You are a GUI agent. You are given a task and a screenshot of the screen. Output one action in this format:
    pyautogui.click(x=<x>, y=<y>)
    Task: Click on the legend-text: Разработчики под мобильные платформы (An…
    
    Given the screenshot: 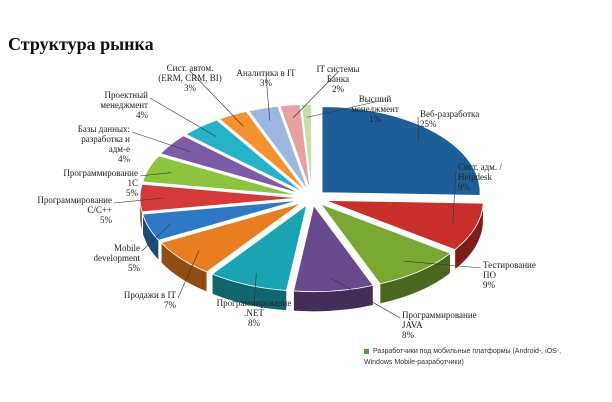 What is the action you would take?
    pyautogui.click(x=463, y=357)
    